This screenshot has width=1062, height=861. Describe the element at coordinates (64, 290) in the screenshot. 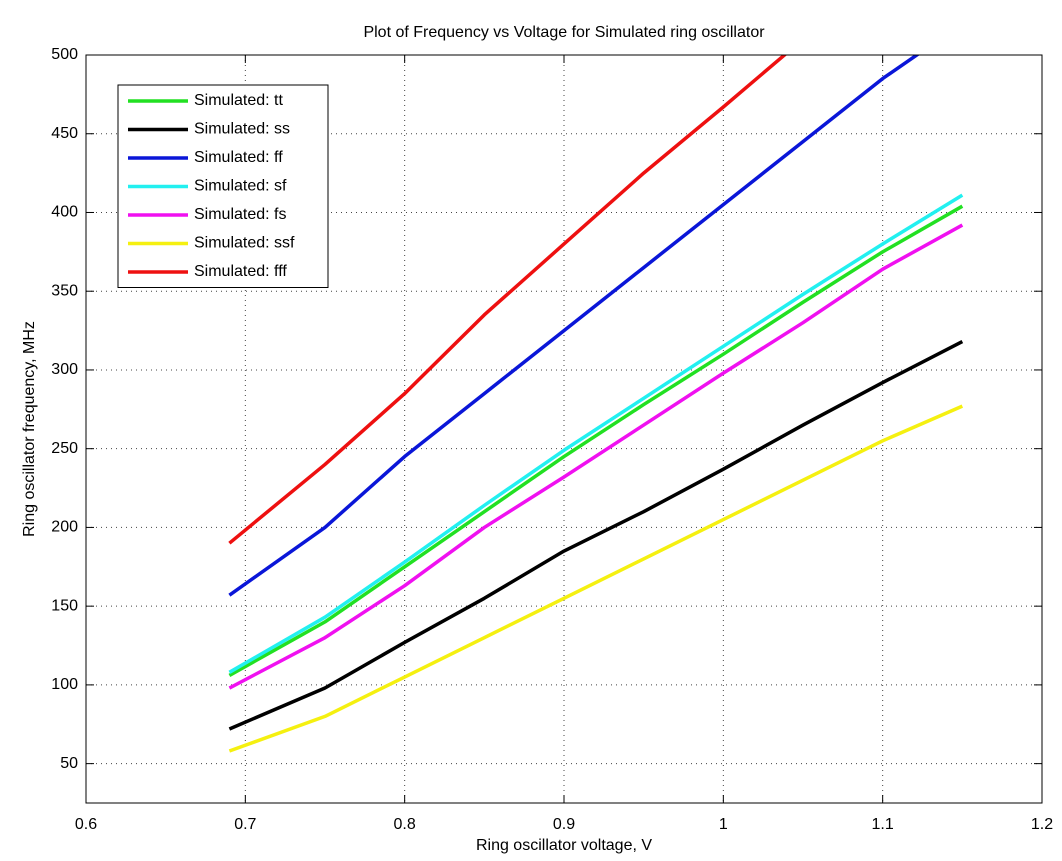

I see `y-tick-label: 350` at that location.